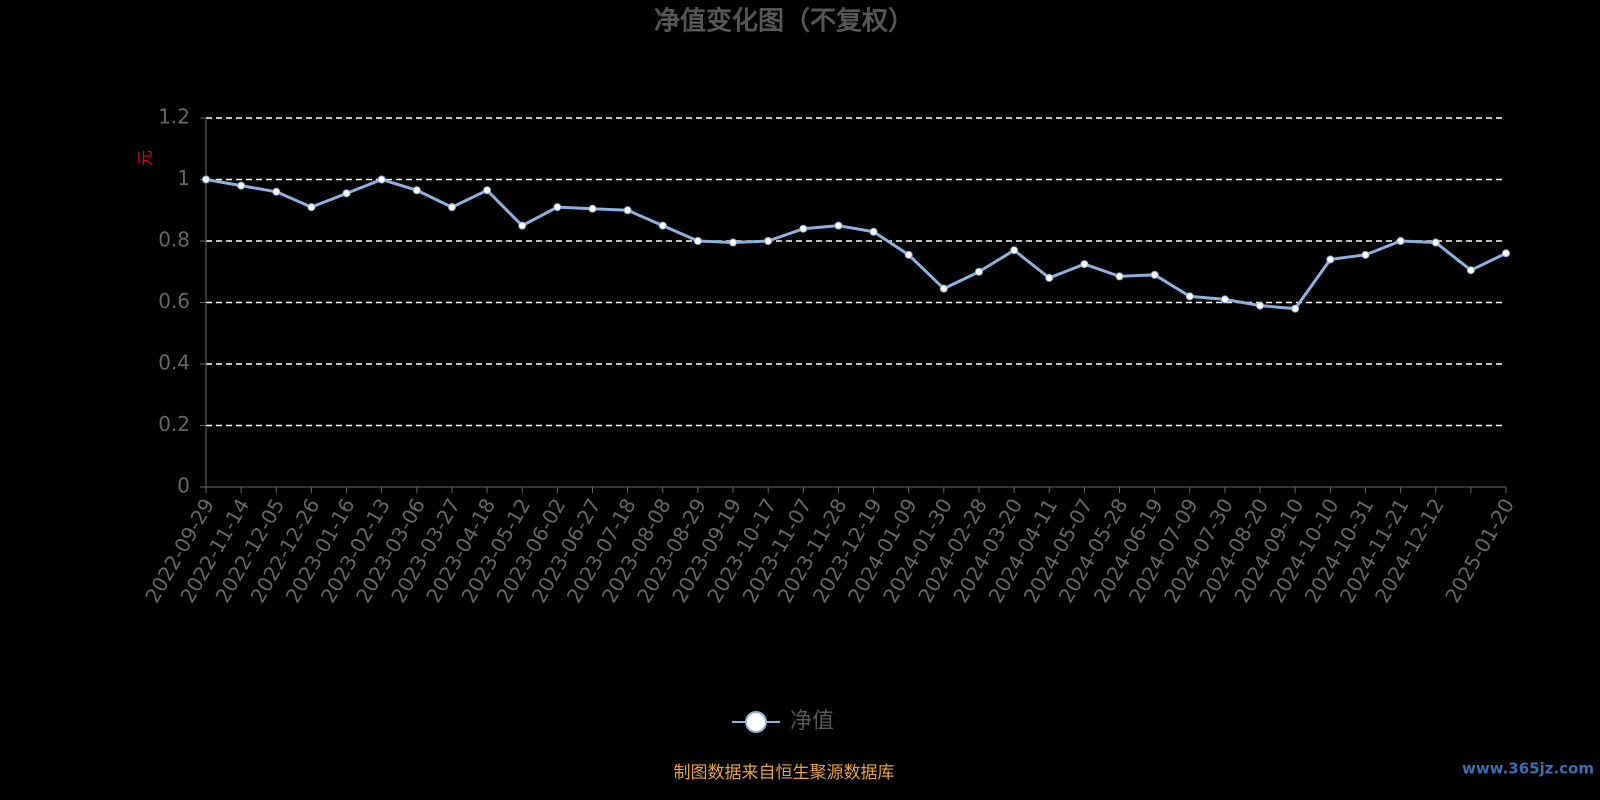  What do you see at coordinates (174, 117) in the screenshot?
I see `y-tick-label: 1.2` at bounding box center [174, 117].